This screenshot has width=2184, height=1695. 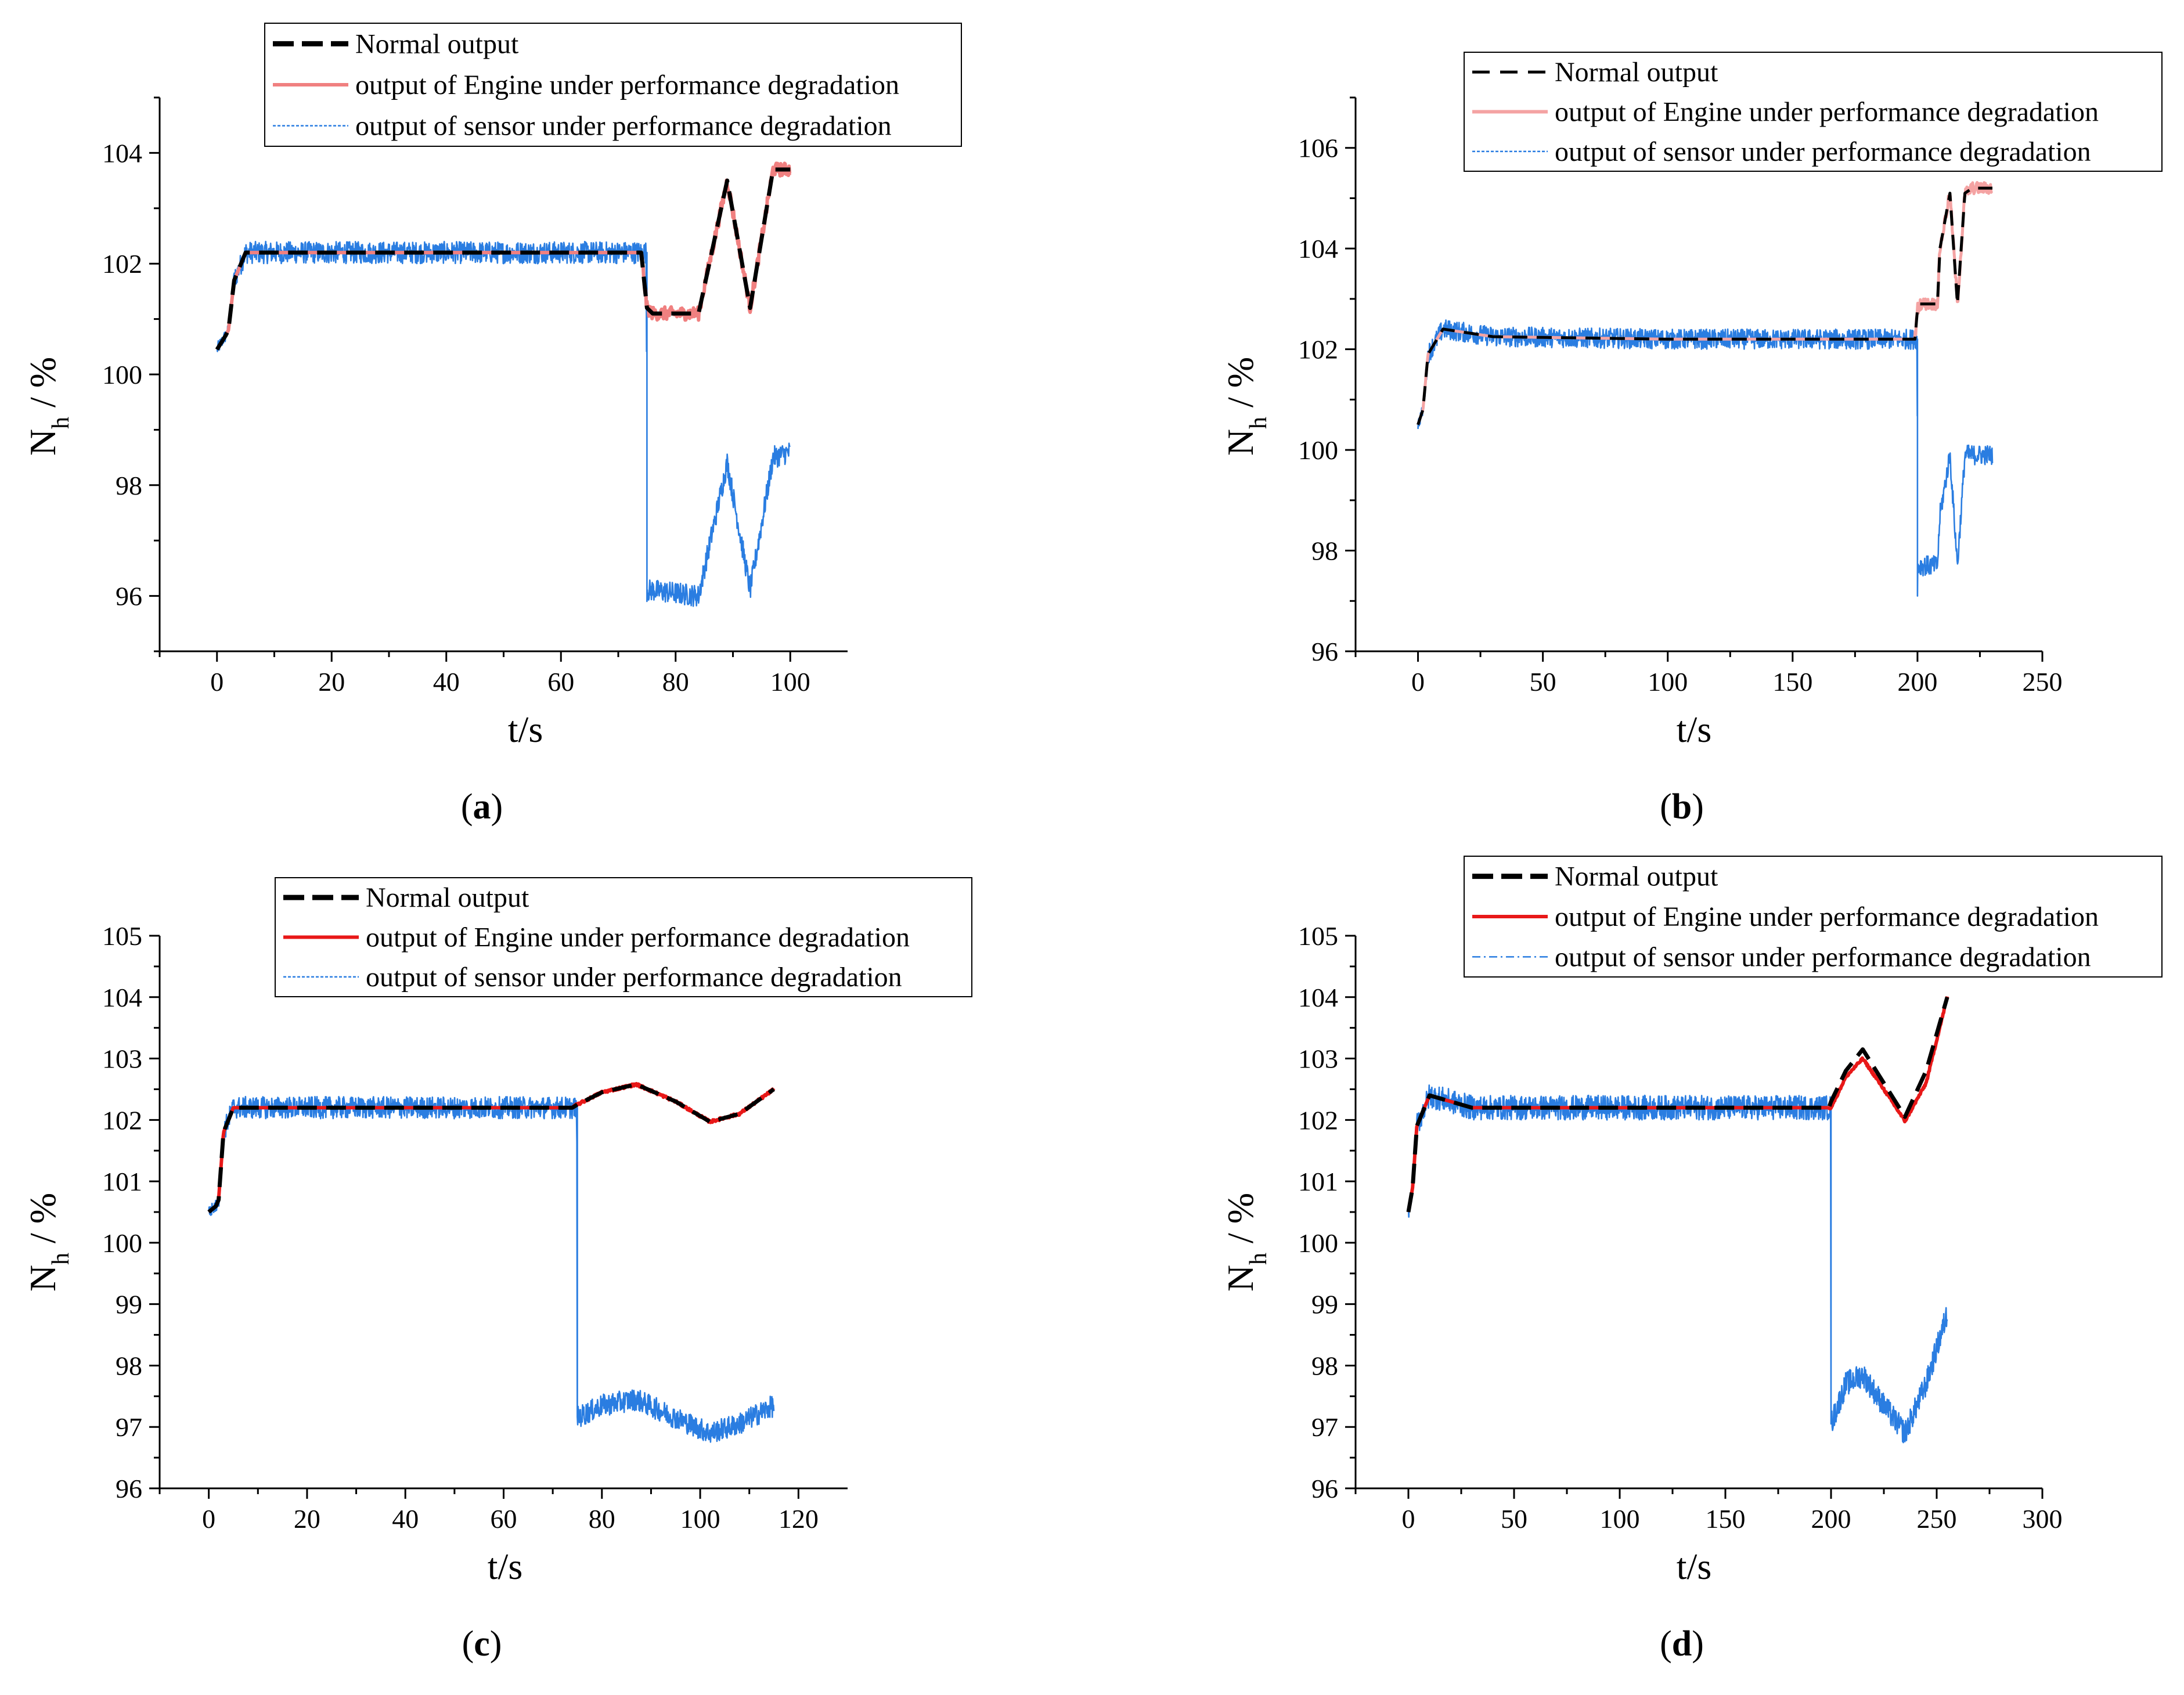 I want to click on panel-caption-letter: c, so click(x=482, y=1644).